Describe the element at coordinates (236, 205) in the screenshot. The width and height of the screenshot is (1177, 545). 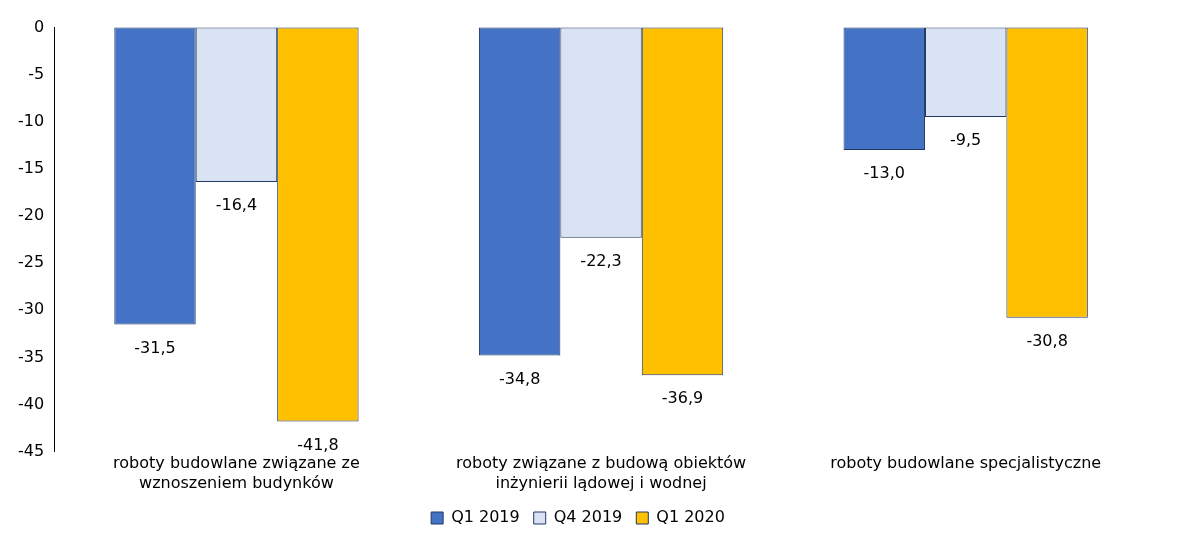
I see `data-label: -16,4` at that location.